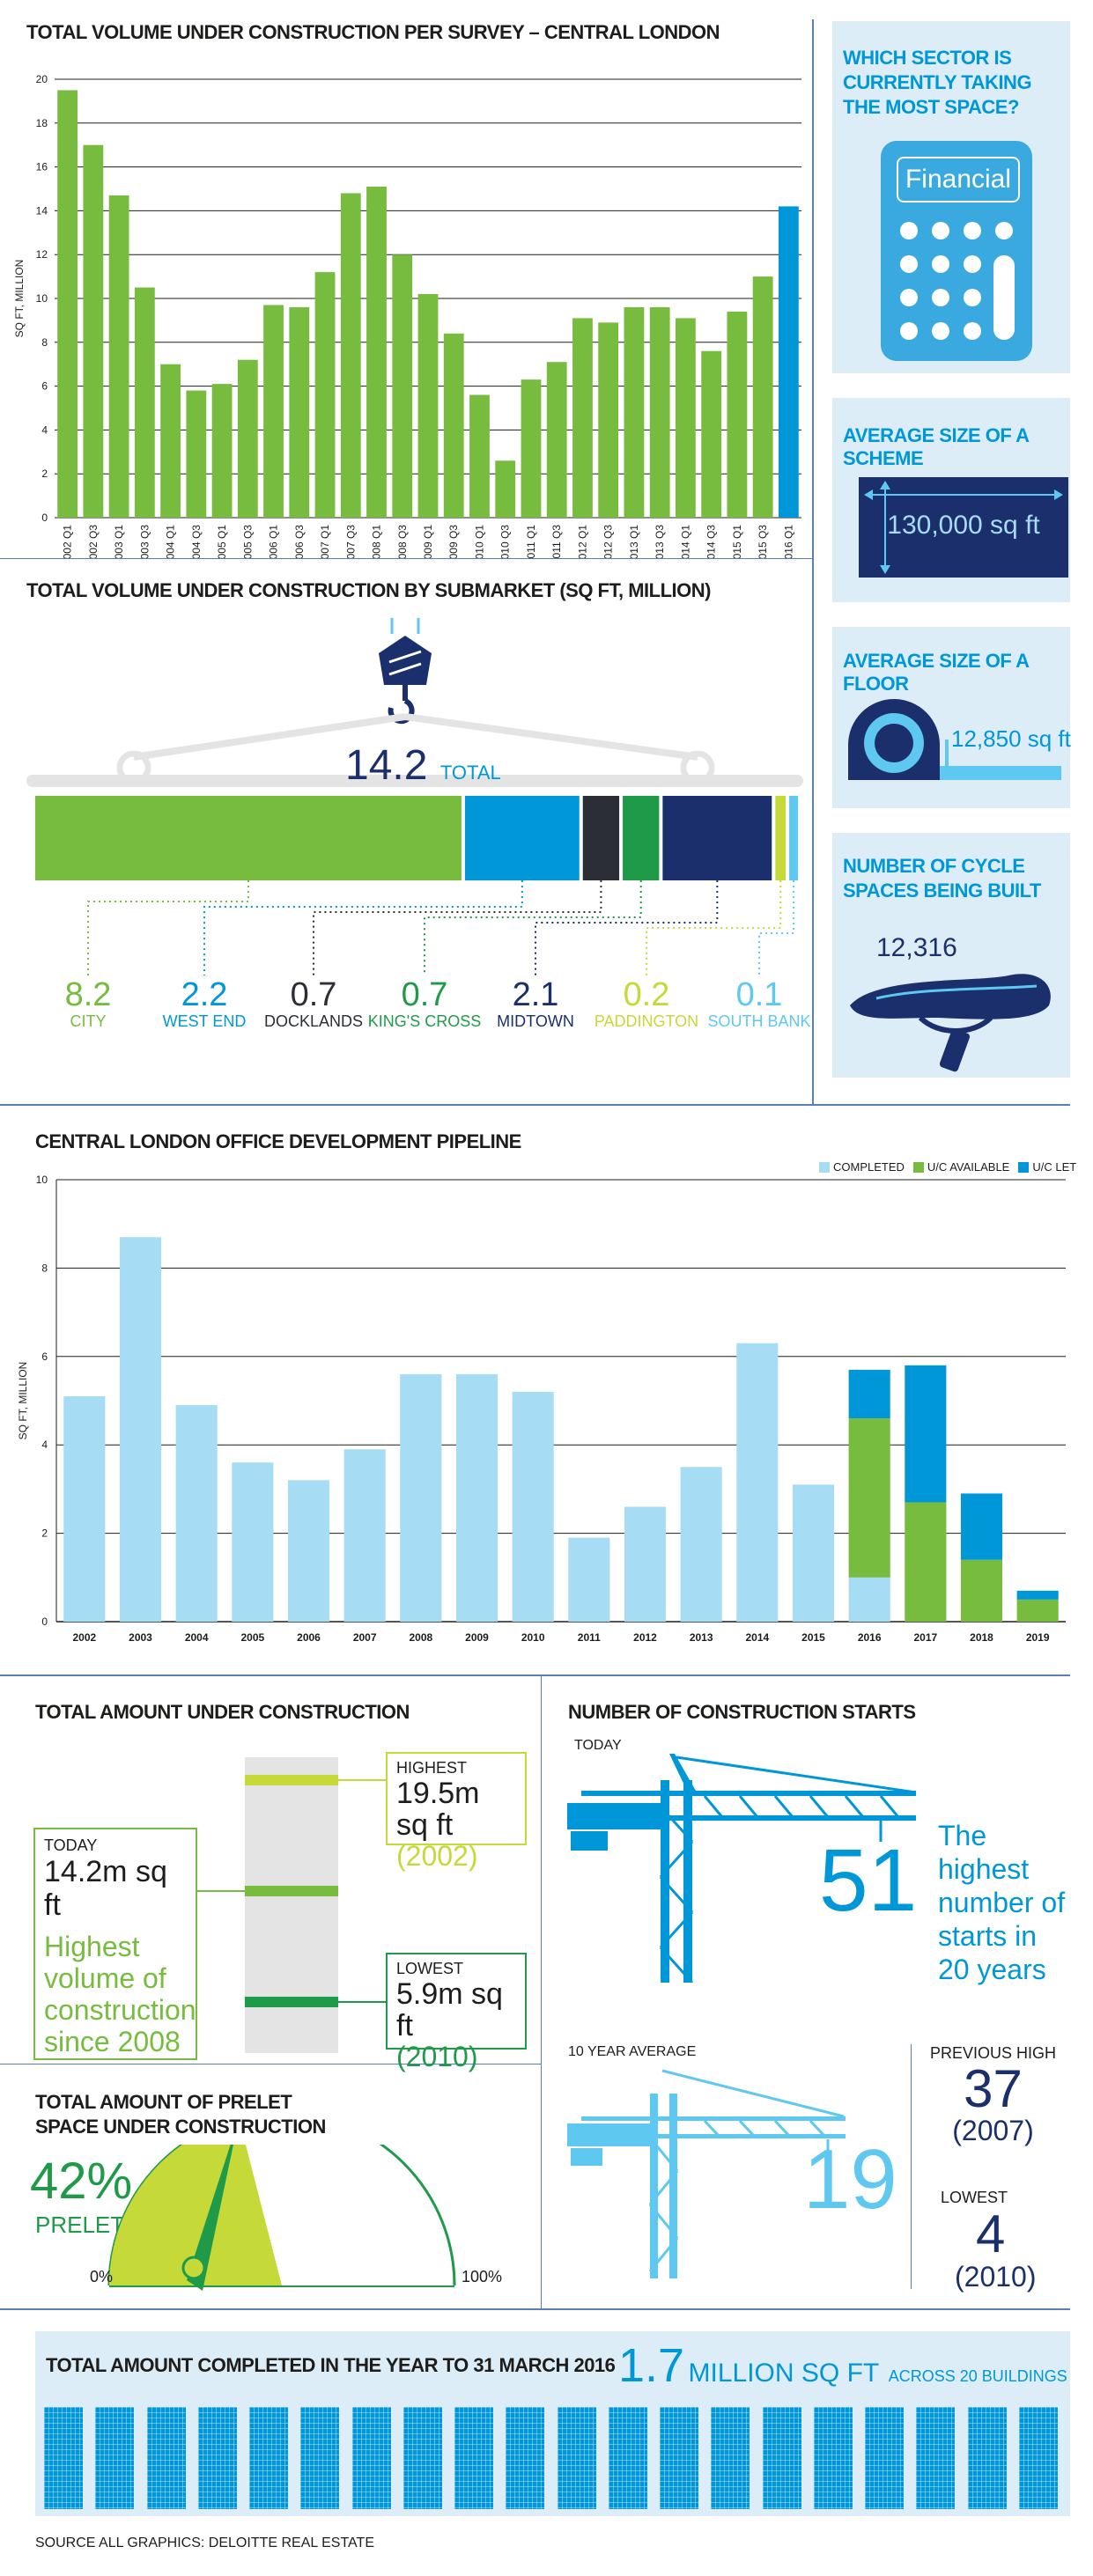 This screenshot has height=2576, width=1093. I want to click on submarket-label: 0.7 DOCKLANDS, so click(313, 1004).